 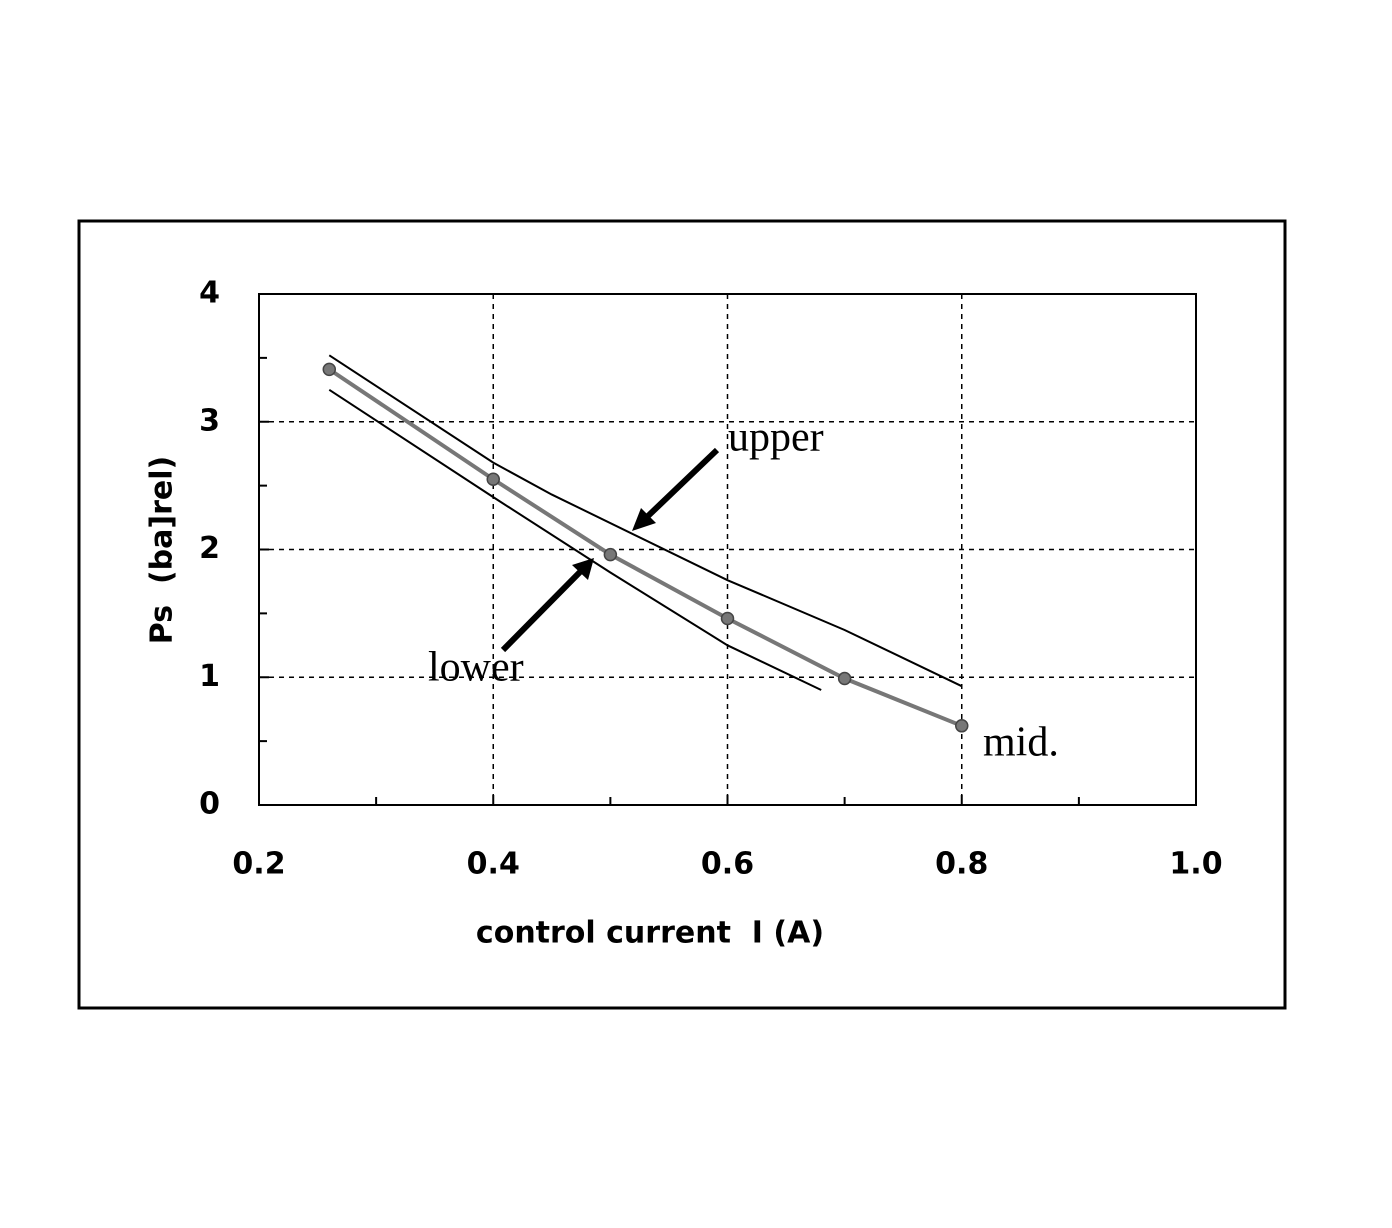 I want to click on x-tick-label: 0.4, so click(x=493, y=864).